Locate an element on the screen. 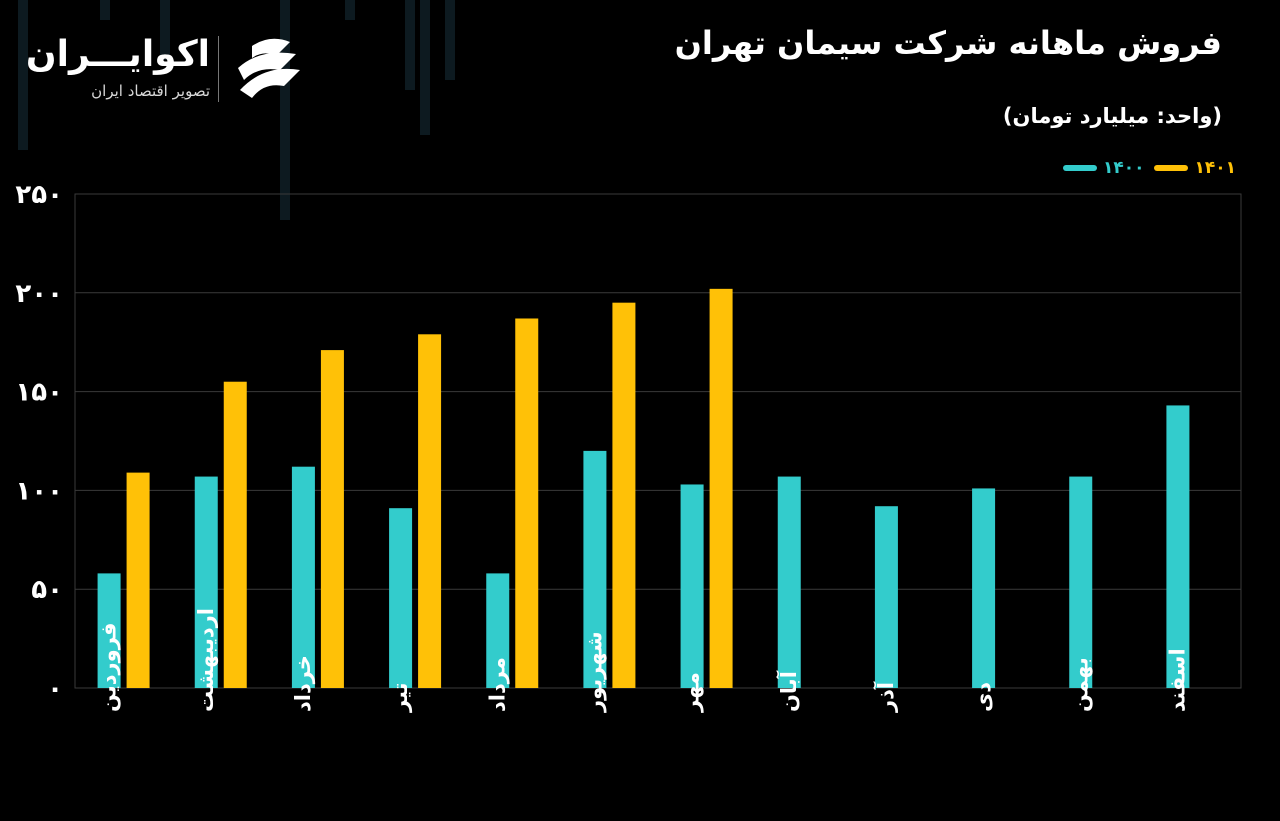  x-tick-label: آبان is located at coordinates (788, 691).